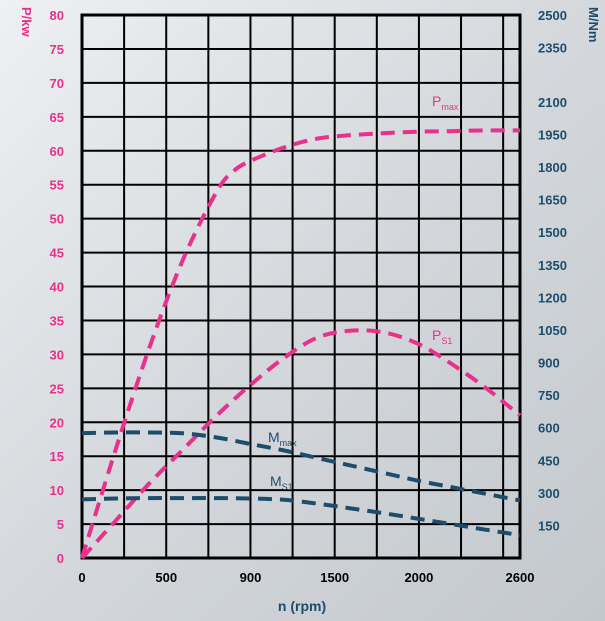 Image resolution: width=605 pixels, height=621 pixels. What do you see at coordinates (552, 167) in the screenshot?
I see `y-right-tick-label: 1800` at bounding box center [552, 167].